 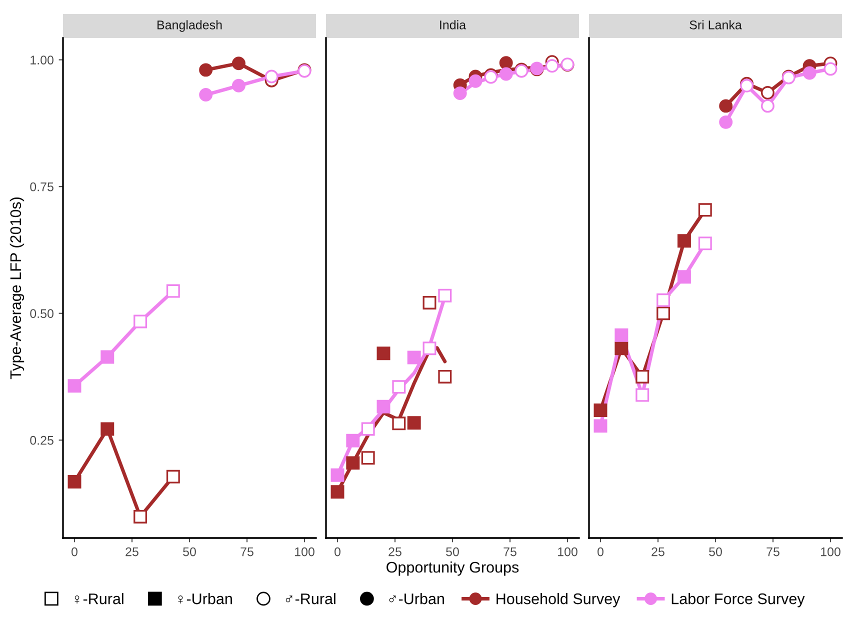 What do you see at coordinates (416, 598) in the screenshot?
I see `legend-label: ♂-Urban` at bounding box center [416, 598].